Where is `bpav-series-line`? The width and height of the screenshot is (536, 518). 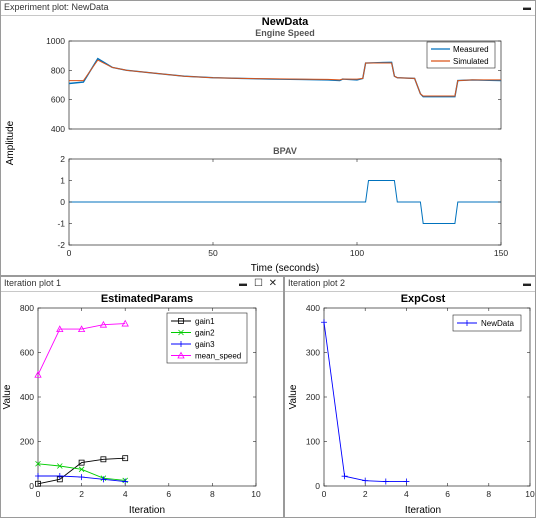
bpav-series-line is located at coordinates (285, 202).